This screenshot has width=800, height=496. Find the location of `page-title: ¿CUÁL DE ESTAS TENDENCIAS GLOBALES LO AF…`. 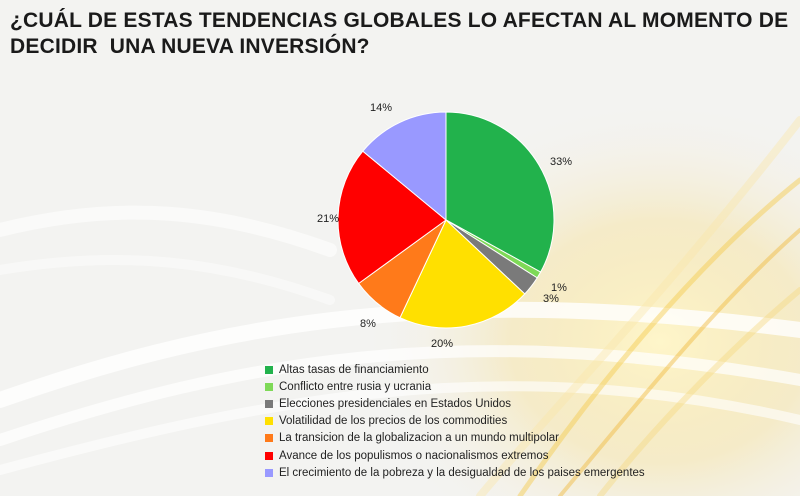

page-title: ¿CUÁL DE ESTAS TENDENCIAS GLOBALES LO AF… is located at coordinates (405, 34).